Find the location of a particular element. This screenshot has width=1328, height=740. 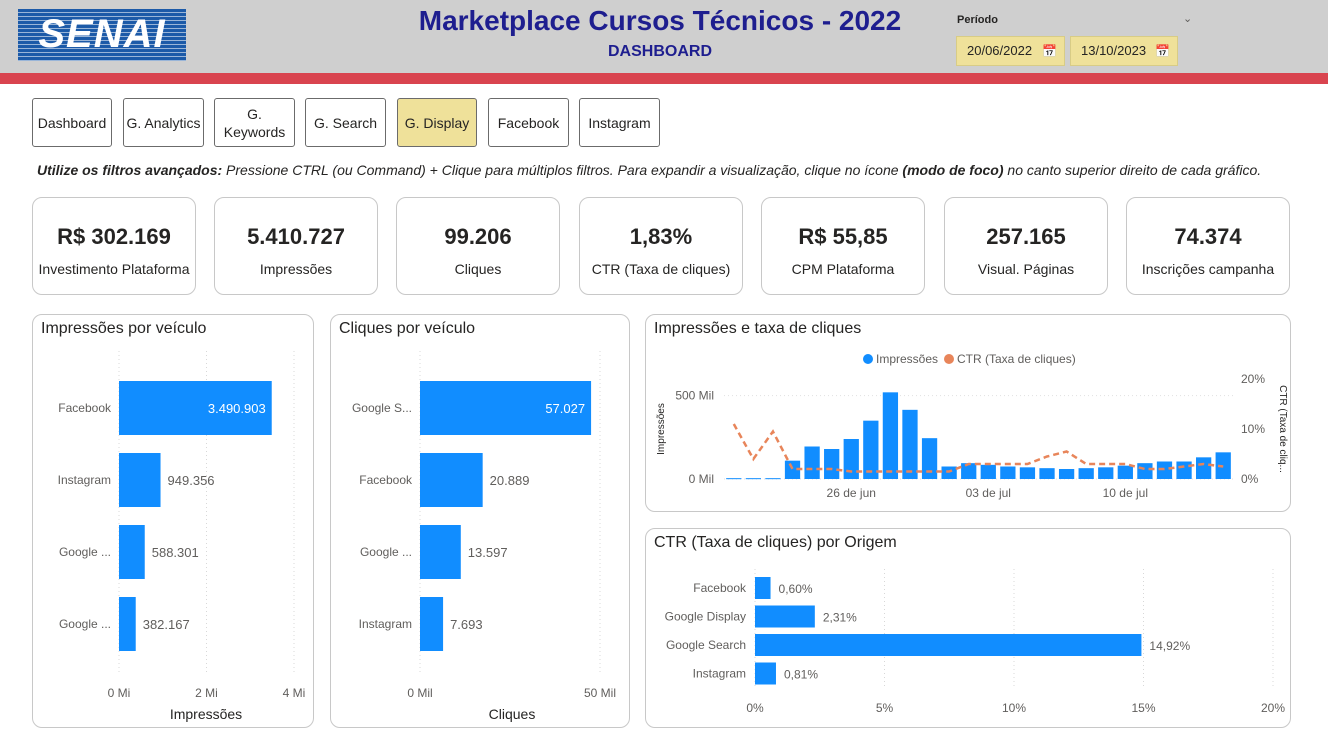

y2-tick-label: 10% is located at coordinates (1253, 429).